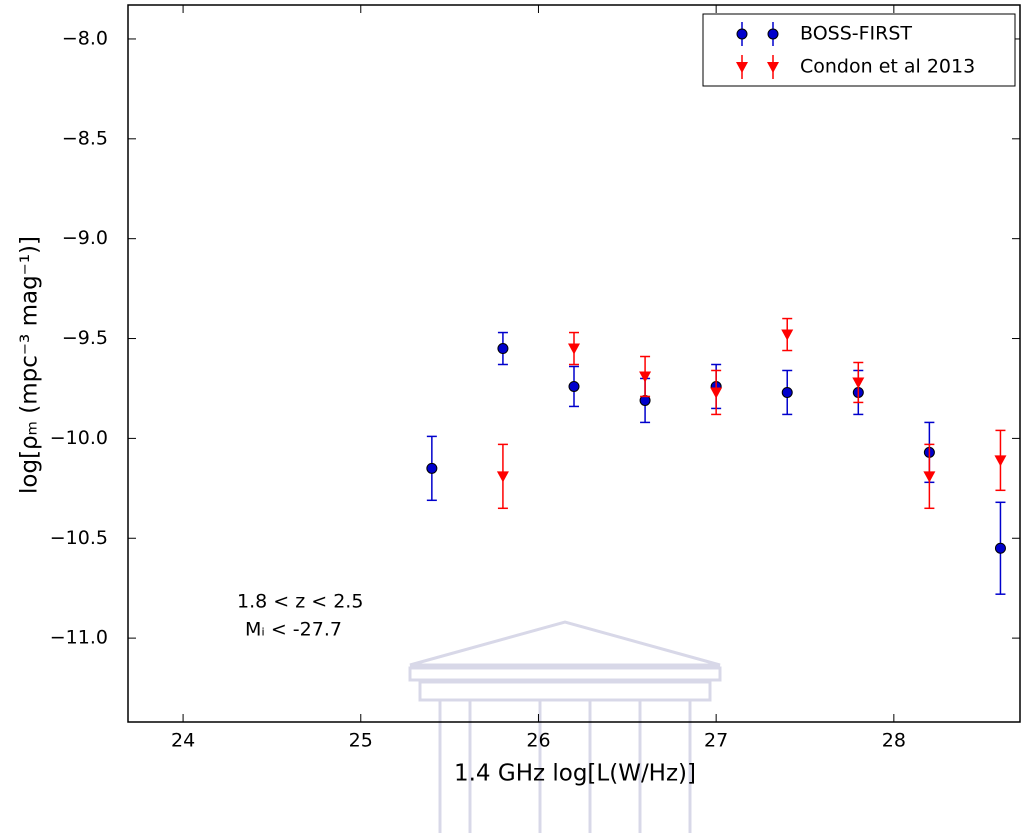 The image size is (1022, 833). What do you see at coordinates (361, 741) in the screenshot?
I see `x-tick-label: 25` at bounding box center [361, 741].